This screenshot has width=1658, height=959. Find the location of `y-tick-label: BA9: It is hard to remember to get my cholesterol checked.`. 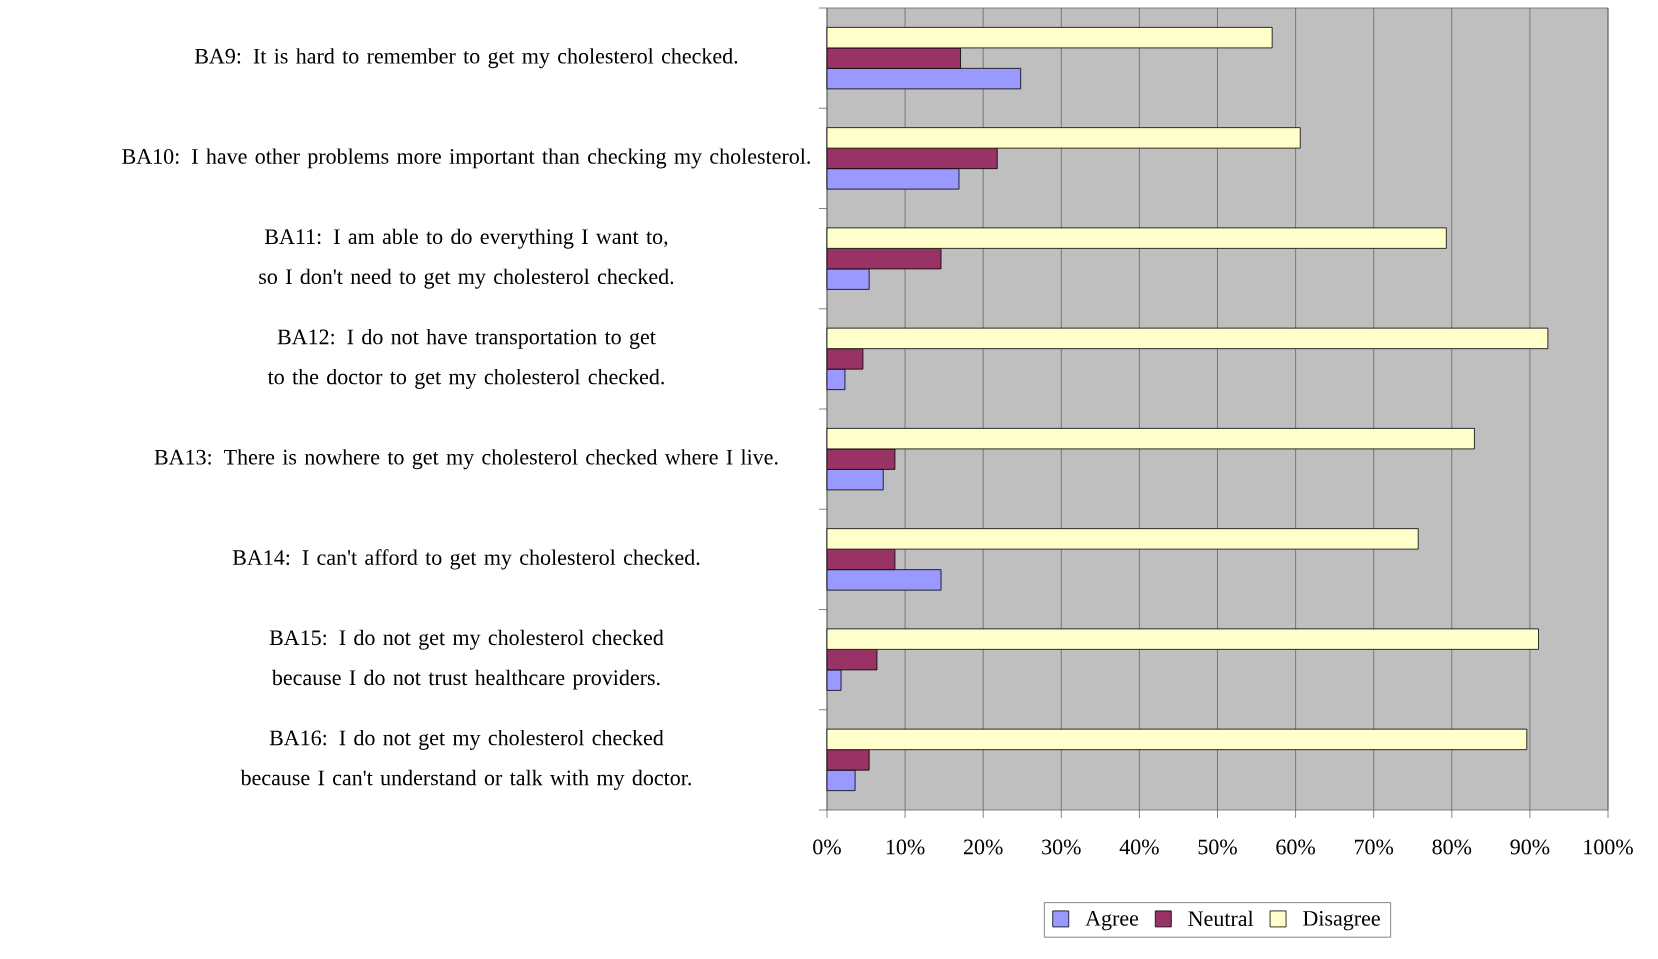

y-tick-label: BA9: It is hard to remember to get my cholesterol checked. is located at coordinates (466, 58).